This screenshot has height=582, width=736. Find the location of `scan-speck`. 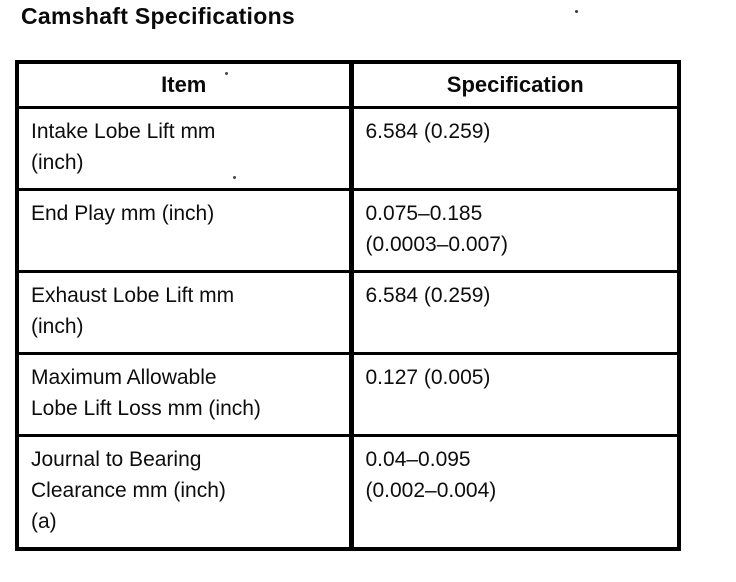

scan-speck is located at coordinates (576, 11).